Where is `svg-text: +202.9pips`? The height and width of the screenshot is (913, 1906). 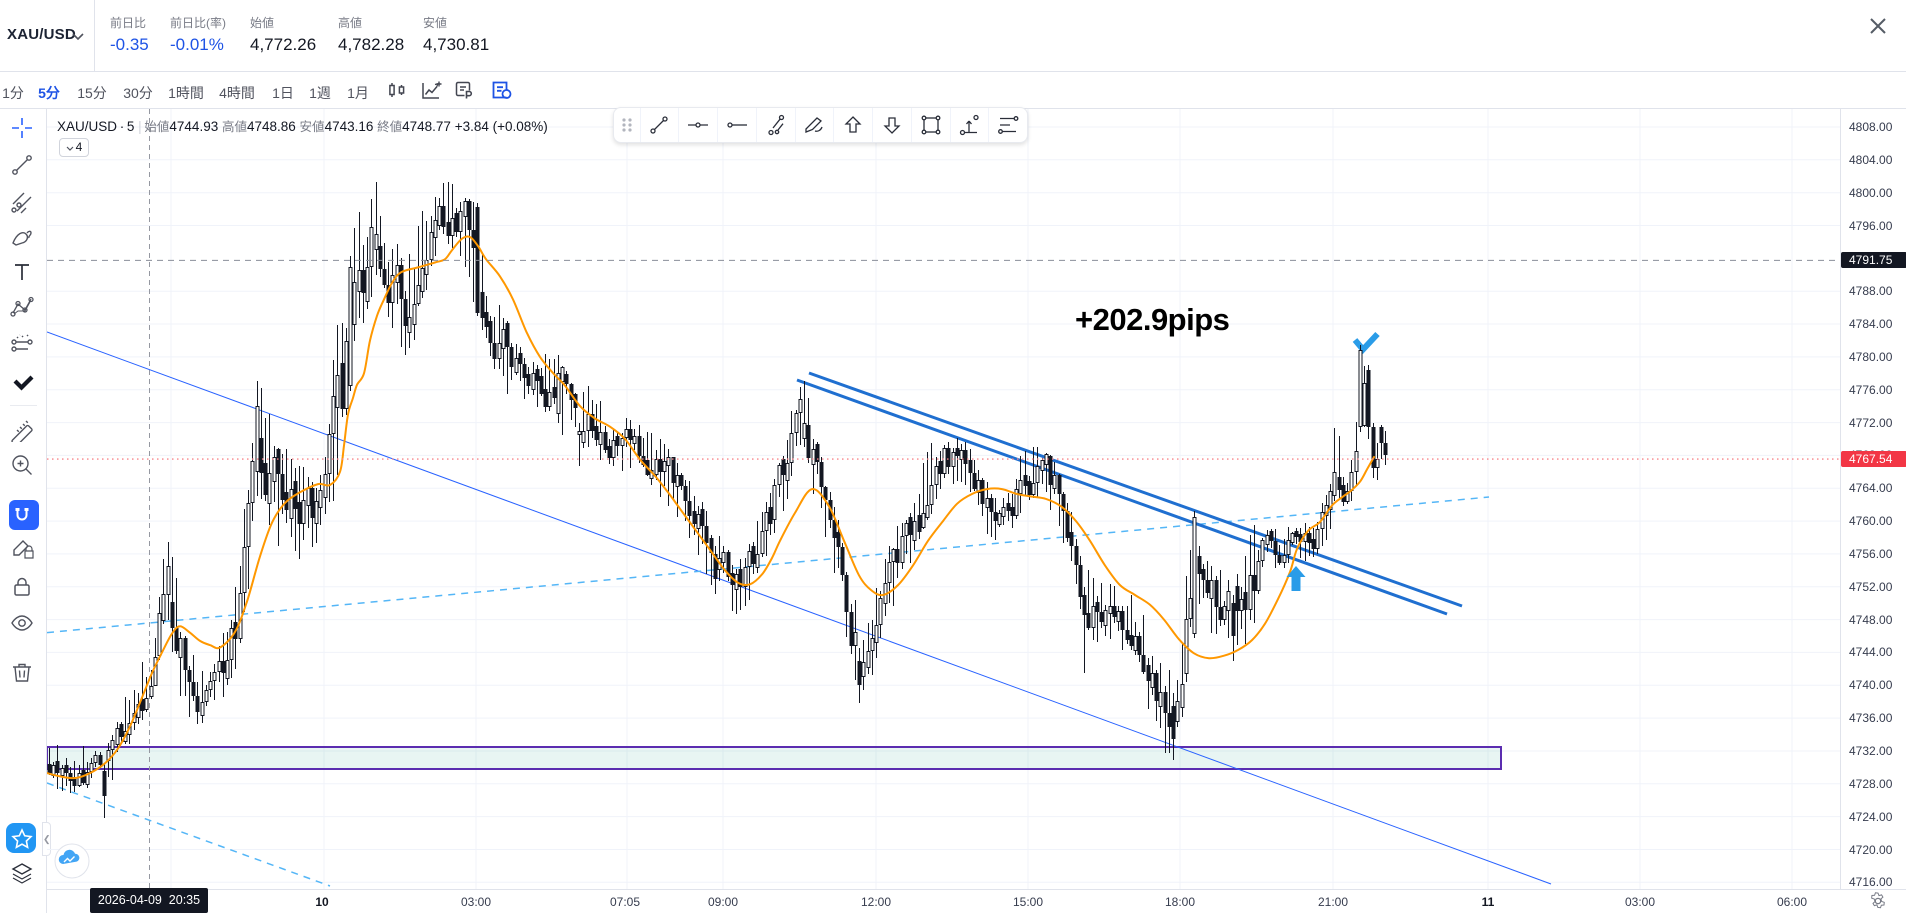
svg-text: +202.9pips is located at coordinates (1152, 319).